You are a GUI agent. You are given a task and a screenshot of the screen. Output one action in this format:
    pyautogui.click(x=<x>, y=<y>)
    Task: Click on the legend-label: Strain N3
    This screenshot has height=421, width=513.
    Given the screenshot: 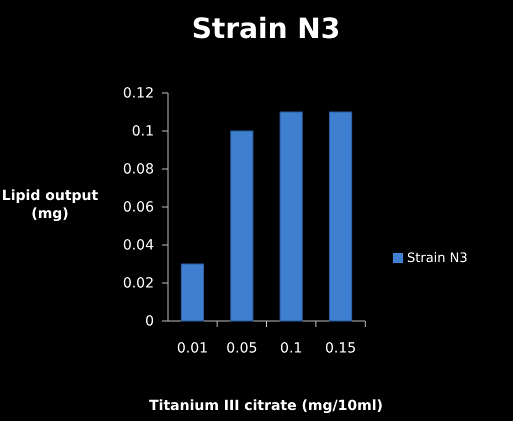 What is the action you would take?
    pyautogui.click(x=437, y=258)
    